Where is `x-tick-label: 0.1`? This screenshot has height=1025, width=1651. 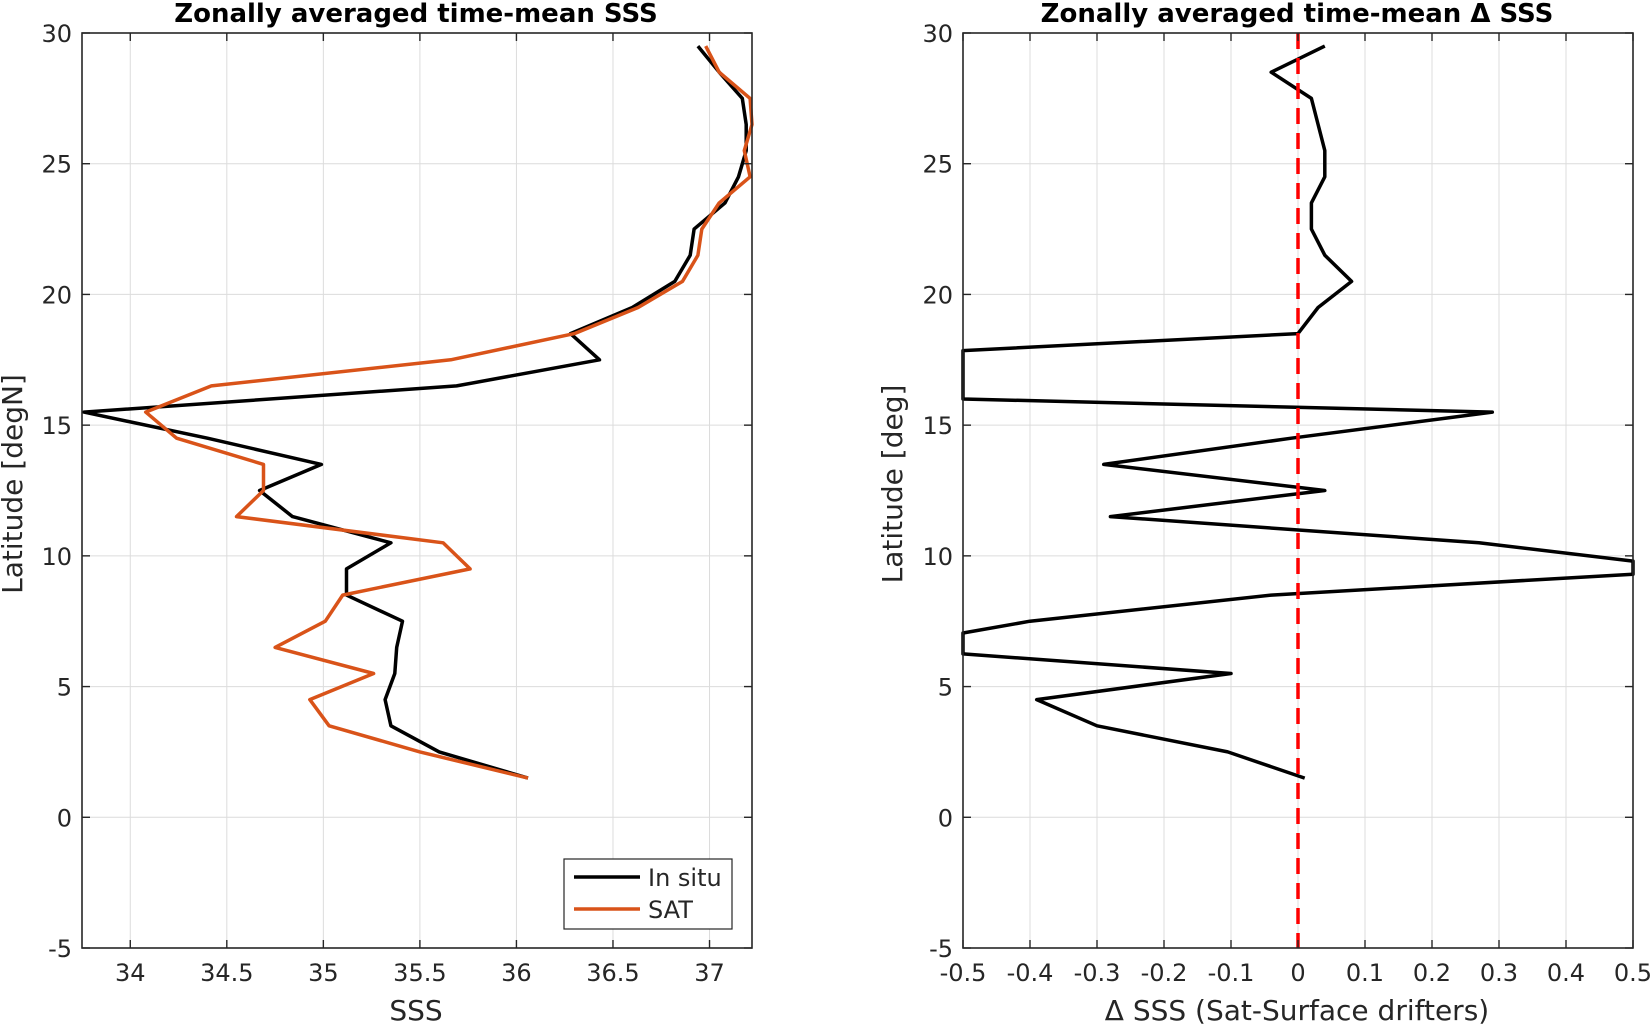 x-tick-label: 0.1 is located at coordinates (1365, 973).